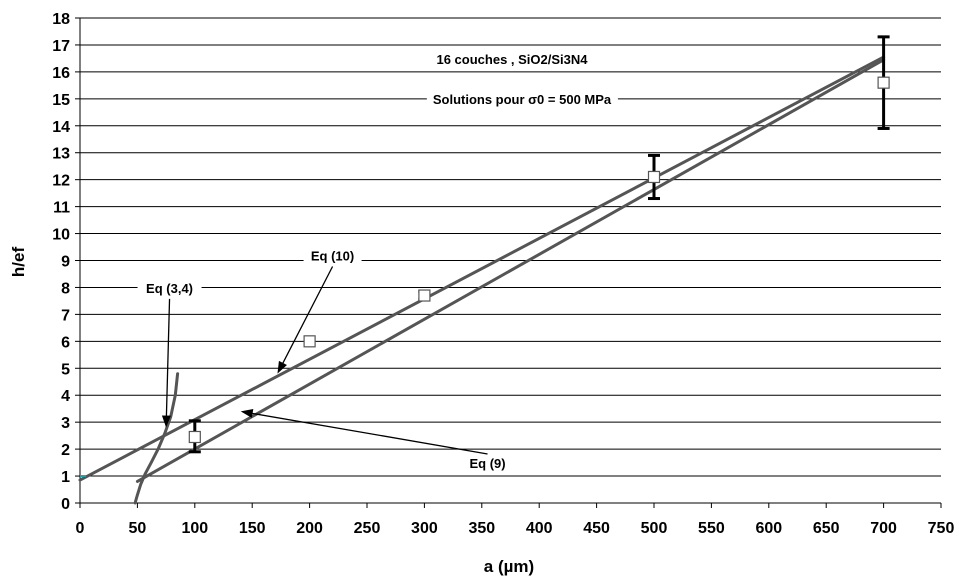 This screenshot has width=965, height=580. Describe the element at coordinates (65, 450) in the screenshot. I see `y-tick-label: 2` at that location.